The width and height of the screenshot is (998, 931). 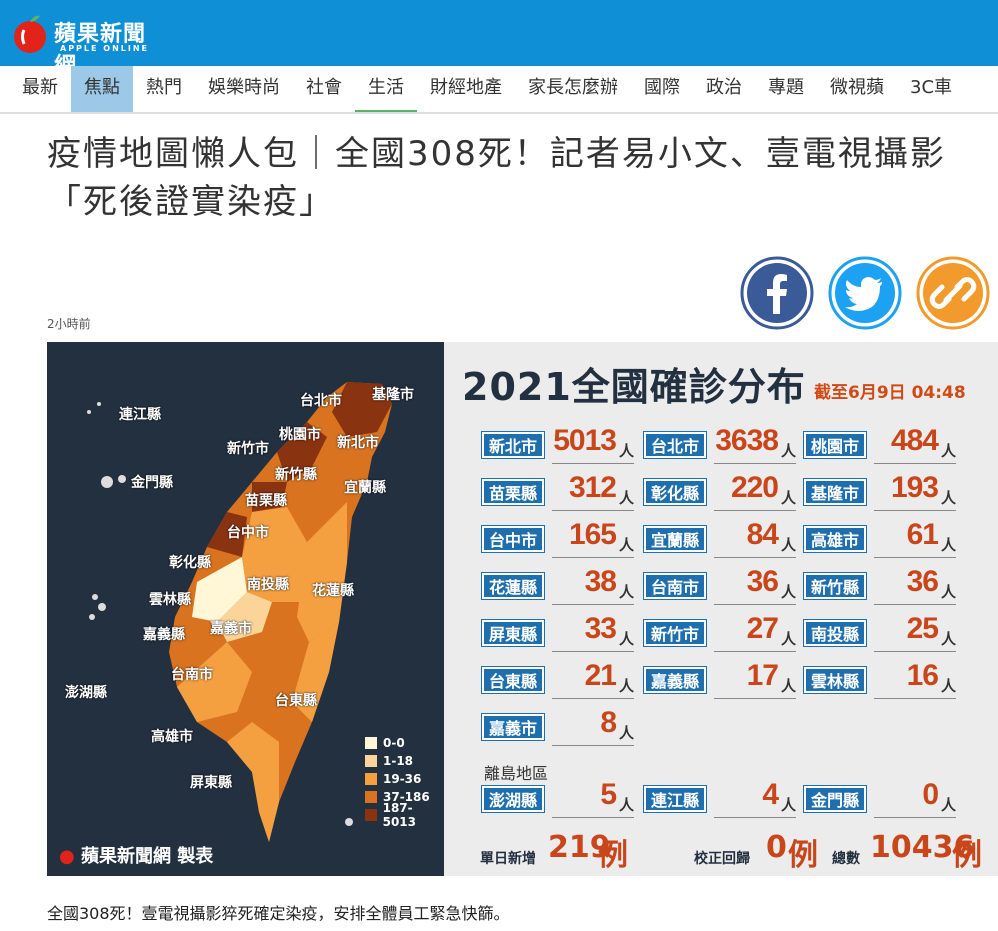 I want to click on map-region-label: 雲林縣, so click(x=170, y=600).